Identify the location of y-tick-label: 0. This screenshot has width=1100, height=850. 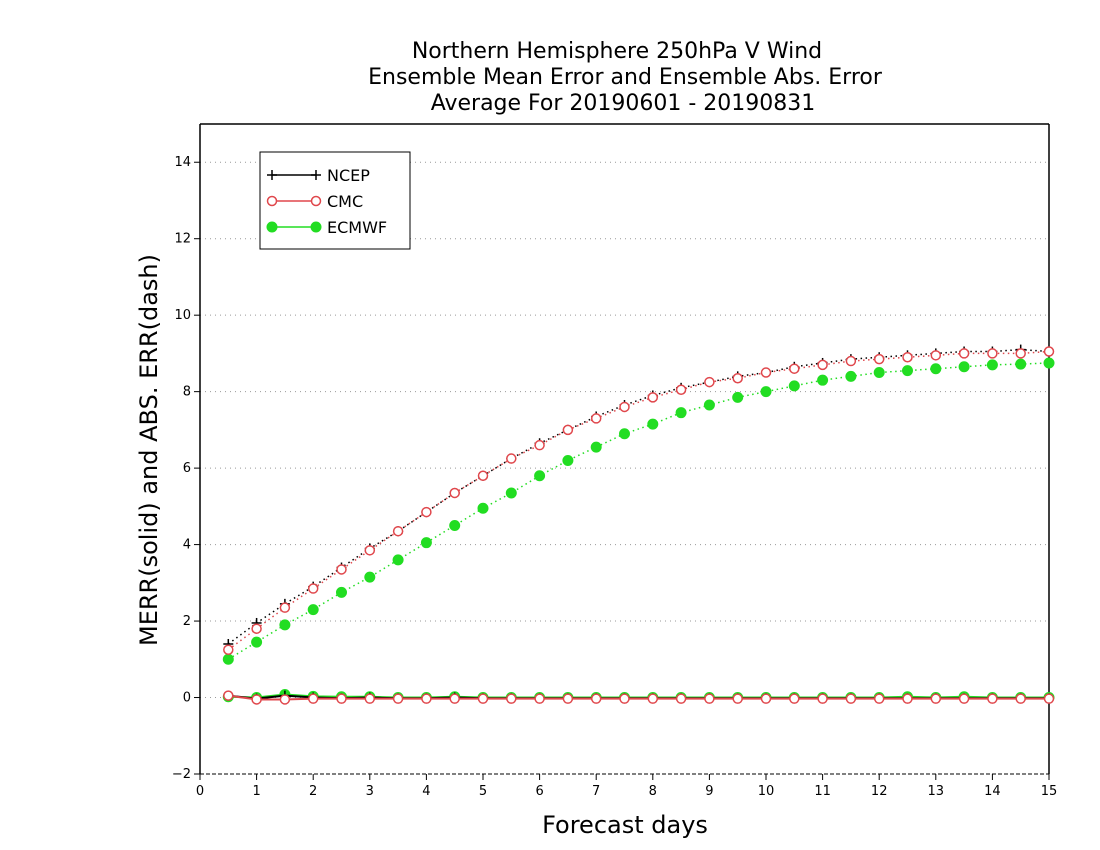
(187, 698).